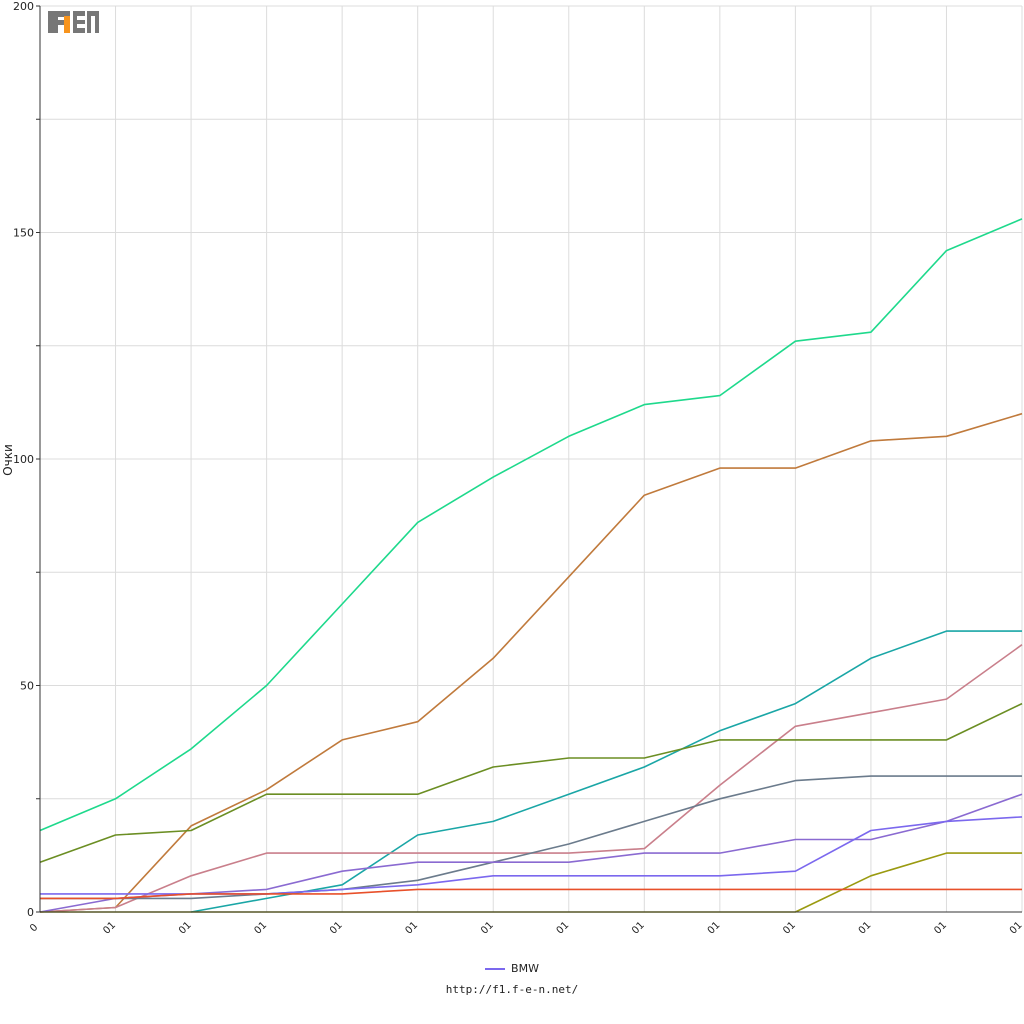 This screenshot has height=1024, width=1024. Describe the element at coordinates (23, 6) in the screenshot. I see `y-tick-label: 200` at that location.